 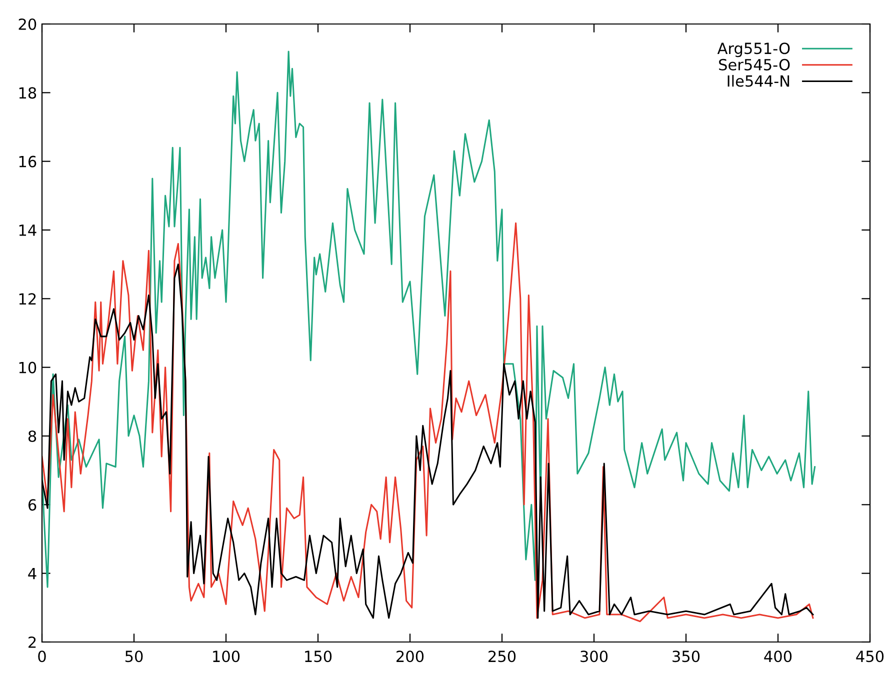 I want to click on y-tick-label: 10, so click(x=27, y=368).